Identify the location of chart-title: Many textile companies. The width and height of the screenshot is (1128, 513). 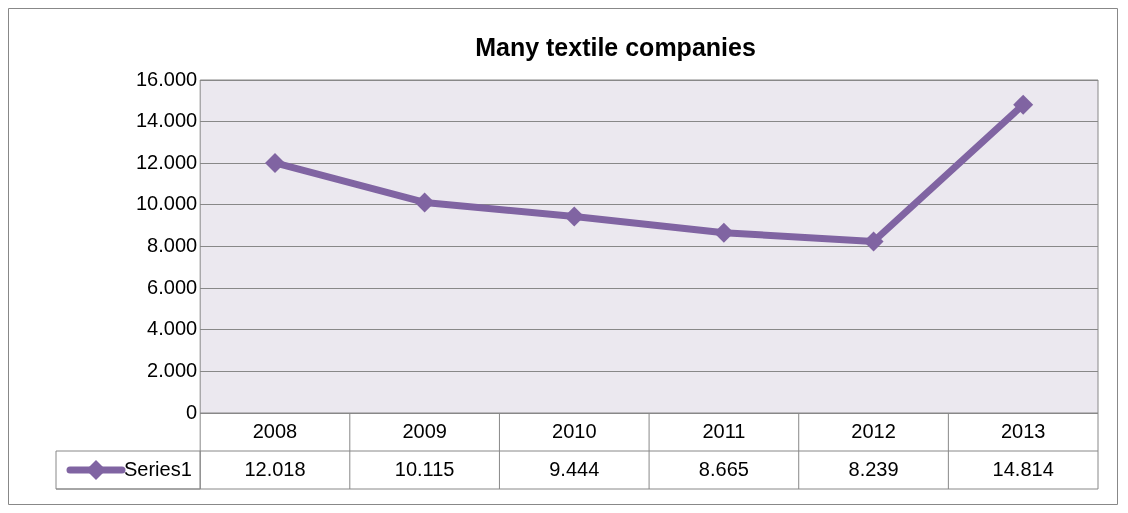
(615, 46).